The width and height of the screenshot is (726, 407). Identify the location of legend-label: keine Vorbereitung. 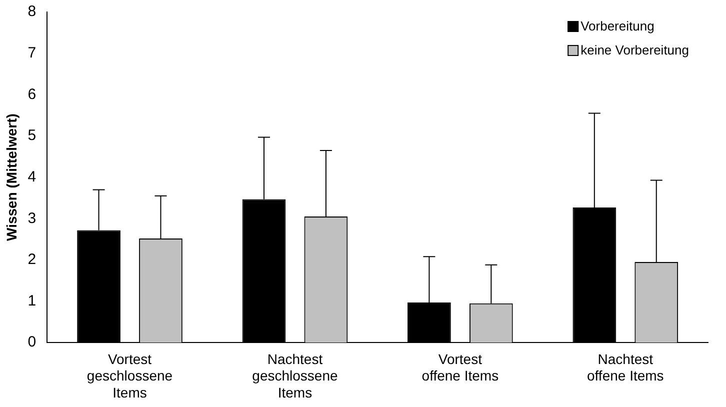
(635, 50).